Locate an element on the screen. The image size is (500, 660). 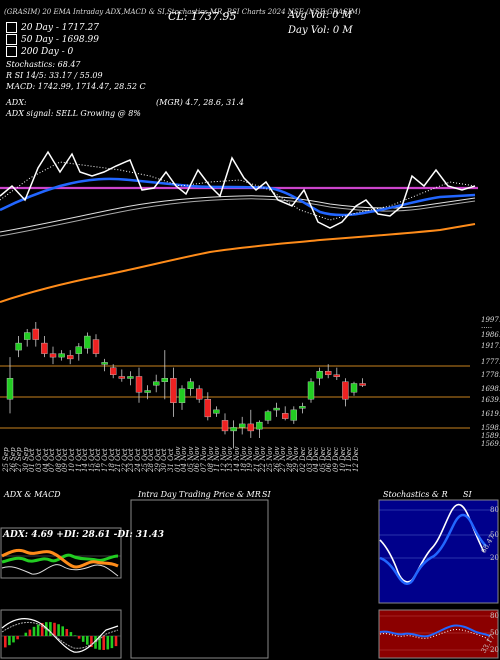
stoch-tick-80: 80 is located at coordinates (494, 510).